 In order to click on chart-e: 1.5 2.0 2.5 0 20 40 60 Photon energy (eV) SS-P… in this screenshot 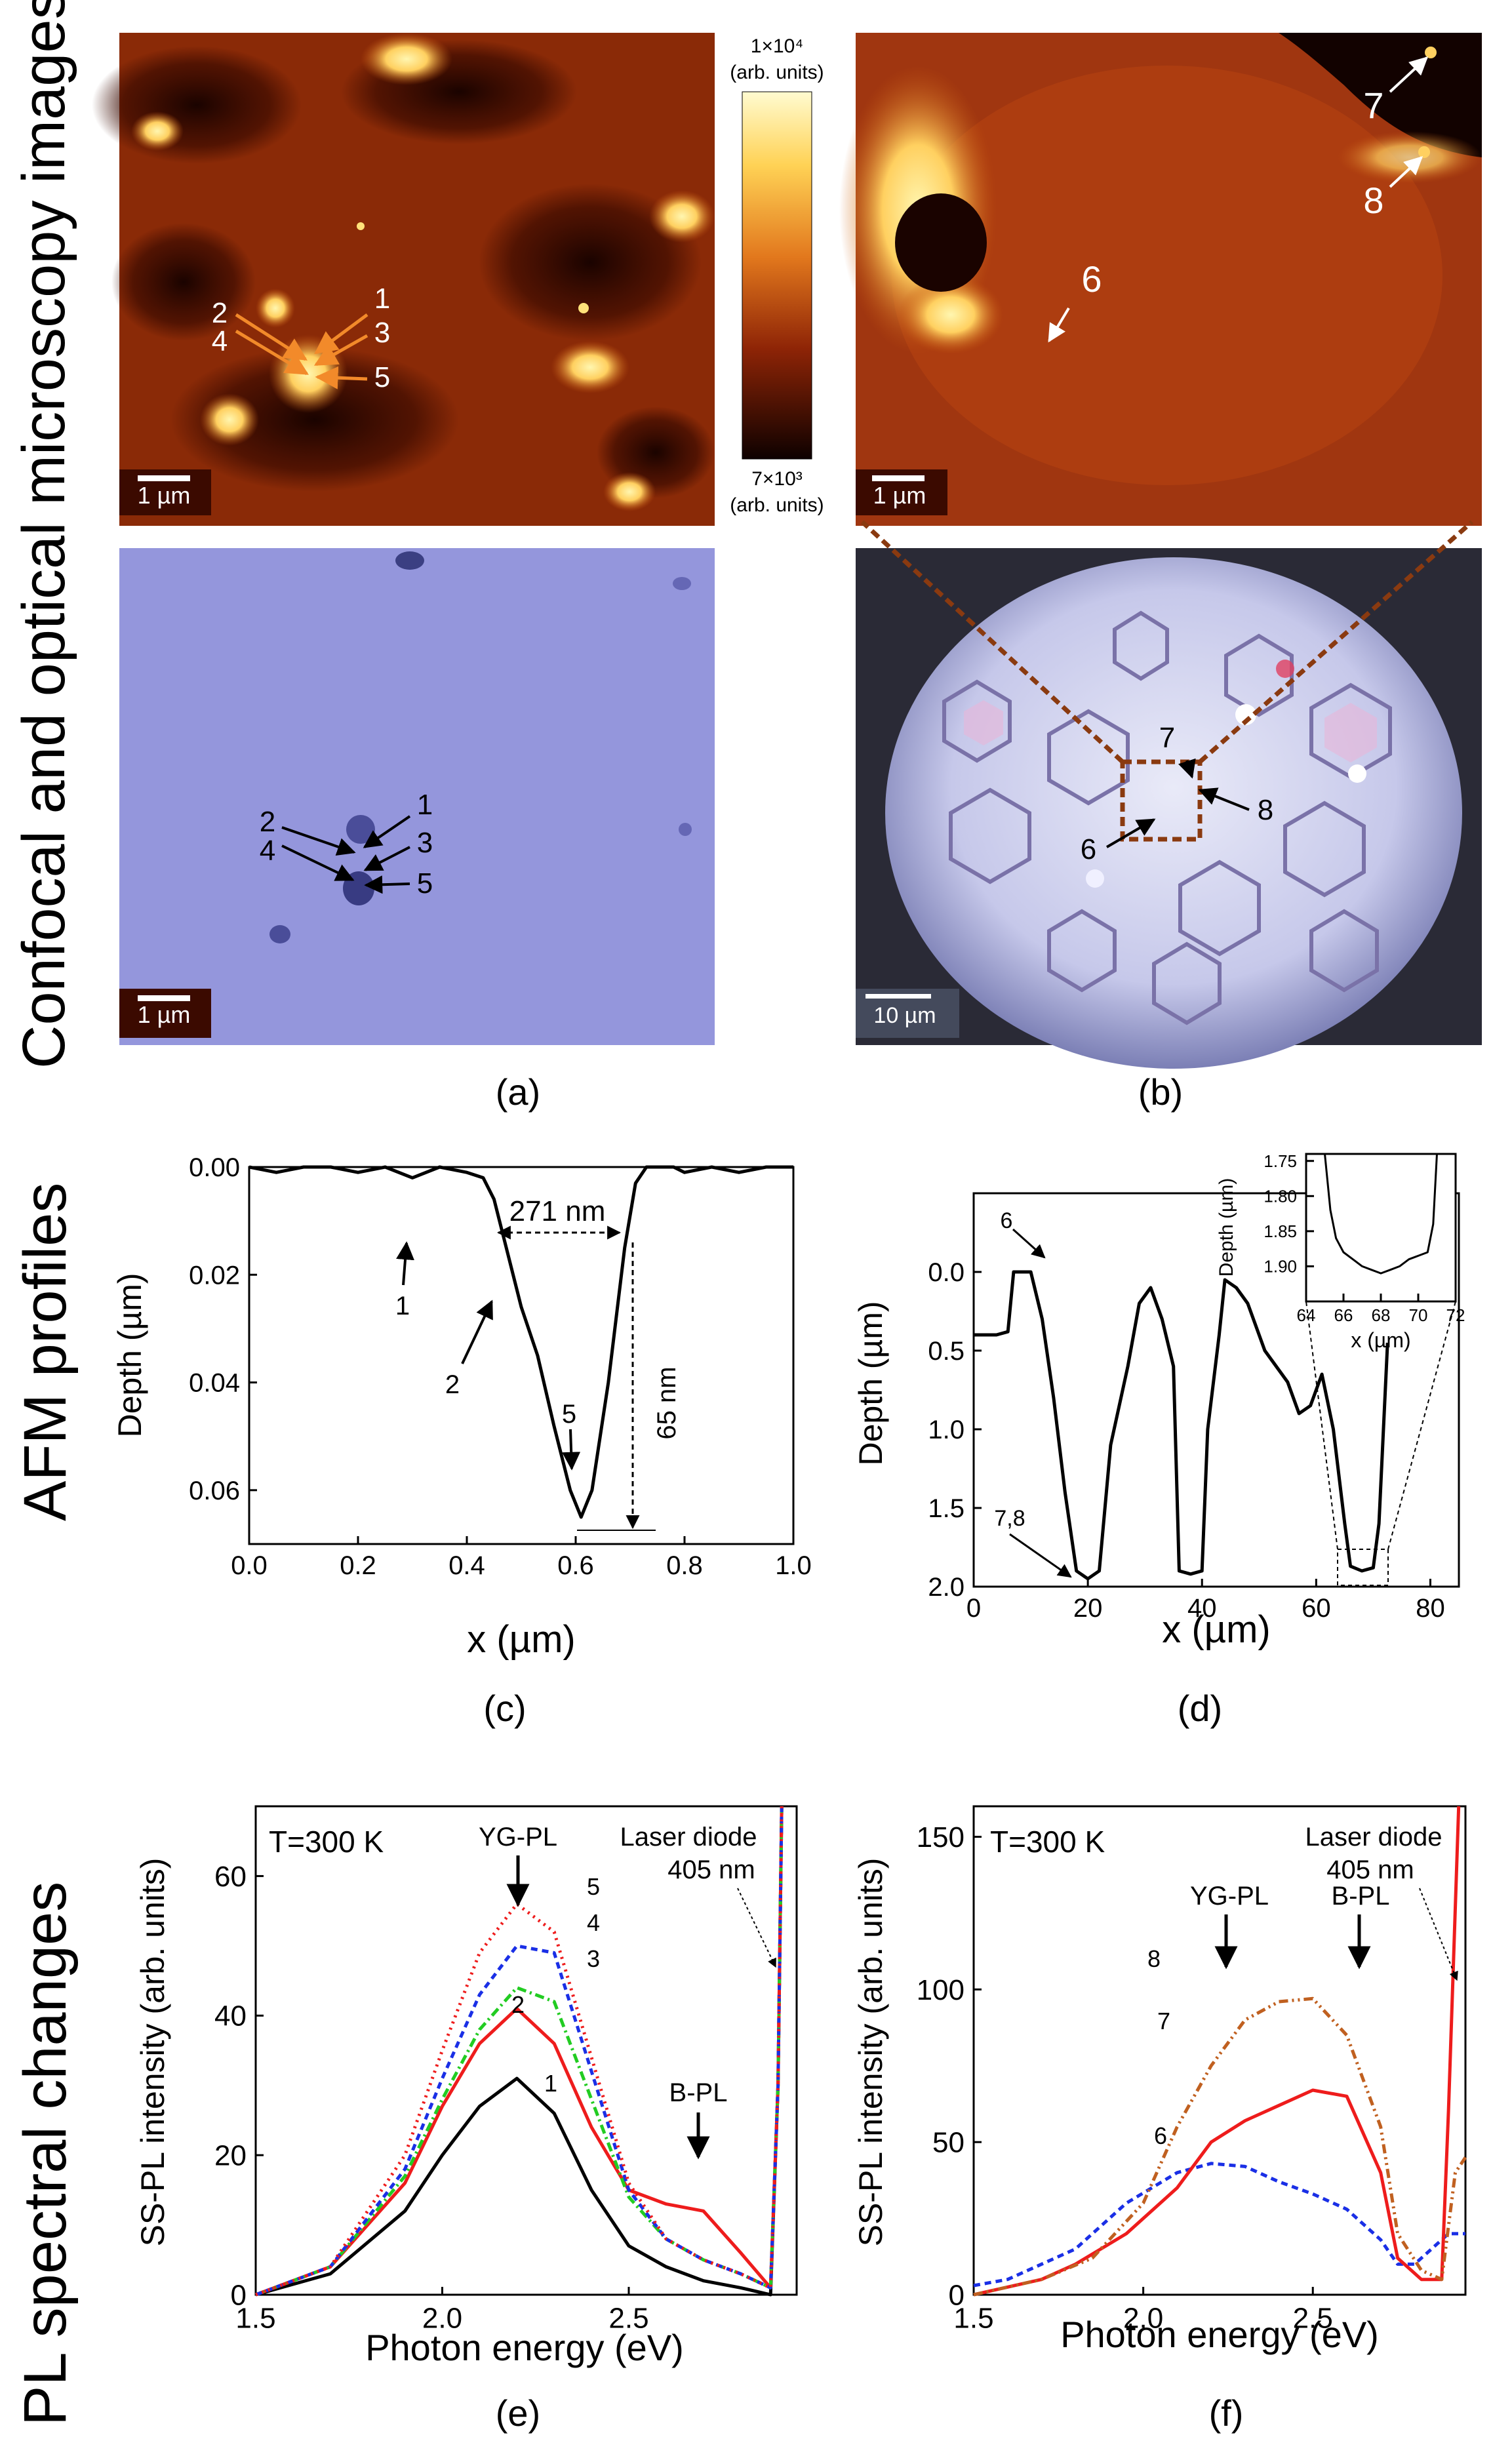, I will do `click(466, 2086)`.